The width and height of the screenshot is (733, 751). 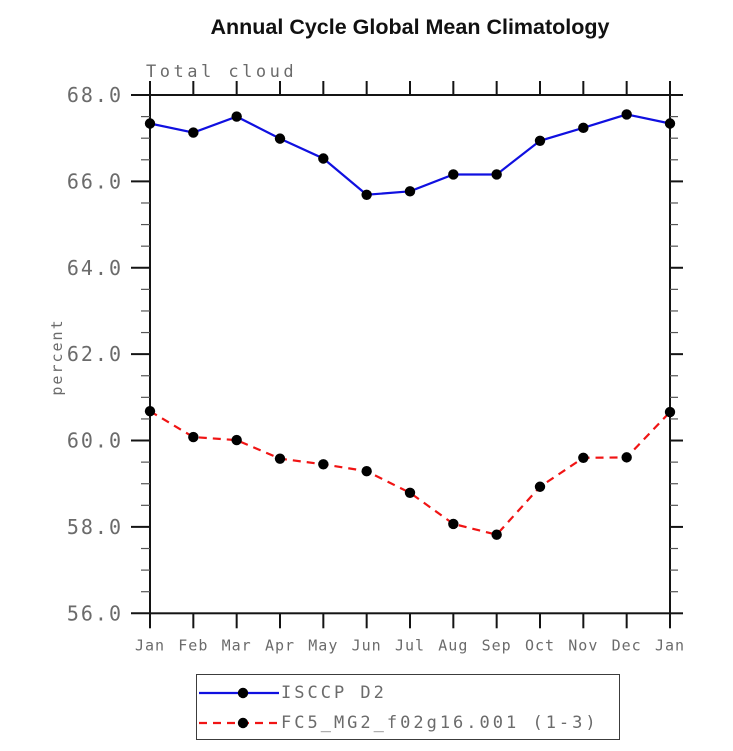 What do you see at coordinates (95, 181) in the screenshot?
I see `svg-text: 66.0` at bounding box center [95, 181].